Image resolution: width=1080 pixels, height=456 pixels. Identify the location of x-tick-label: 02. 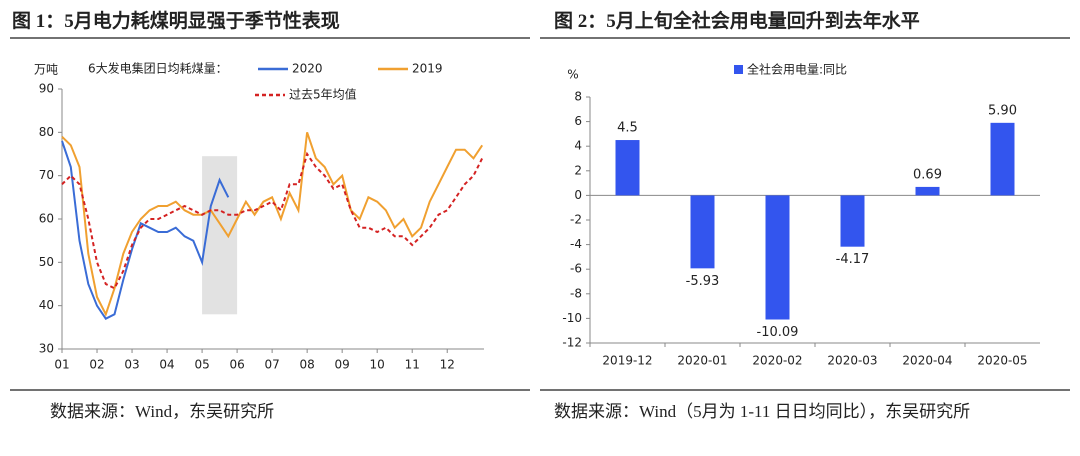
(96, 365).